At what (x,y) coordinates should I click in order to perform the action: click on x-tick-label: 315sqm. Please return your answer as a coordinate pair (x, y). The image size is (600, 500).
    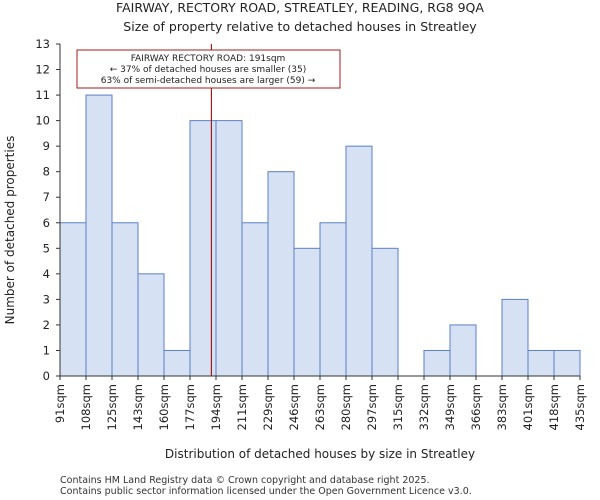
    Looking at the image, I should click on (398, 407).